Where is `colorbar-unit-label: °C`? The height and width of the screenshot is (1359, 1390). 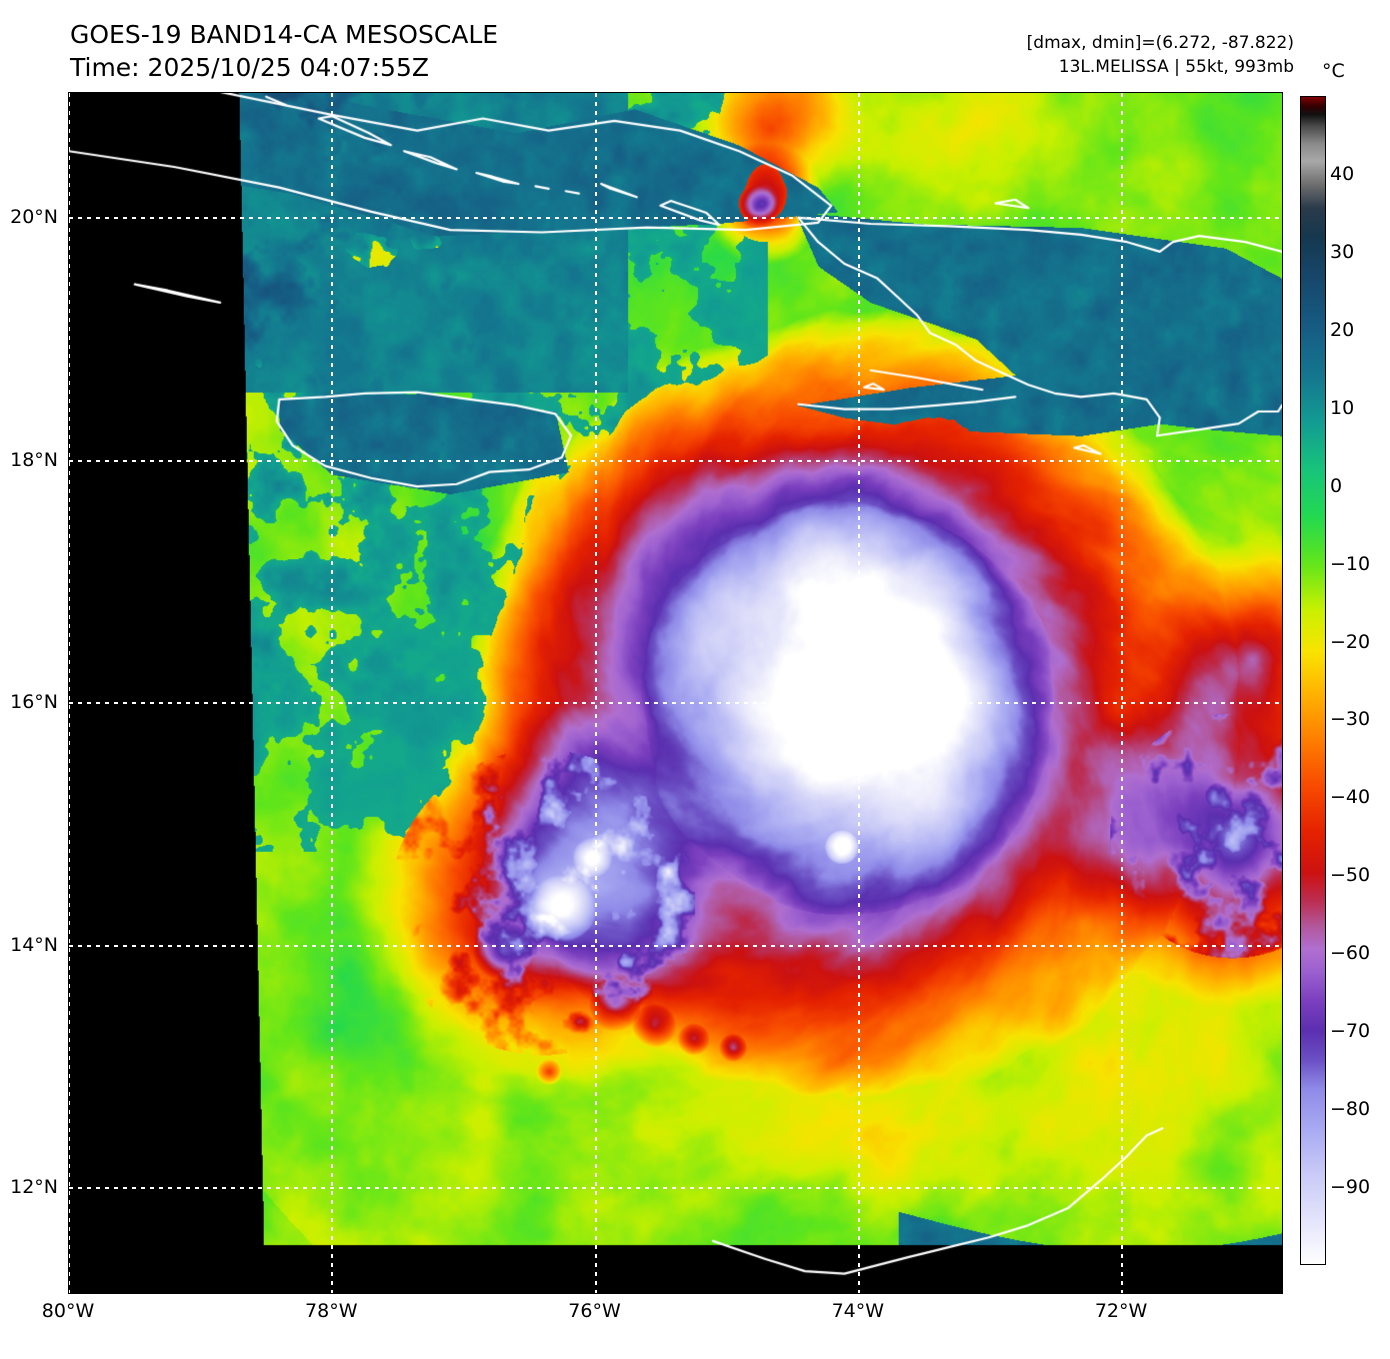
colorbar-unit-label: °C is located at coordinates (1333, 71).